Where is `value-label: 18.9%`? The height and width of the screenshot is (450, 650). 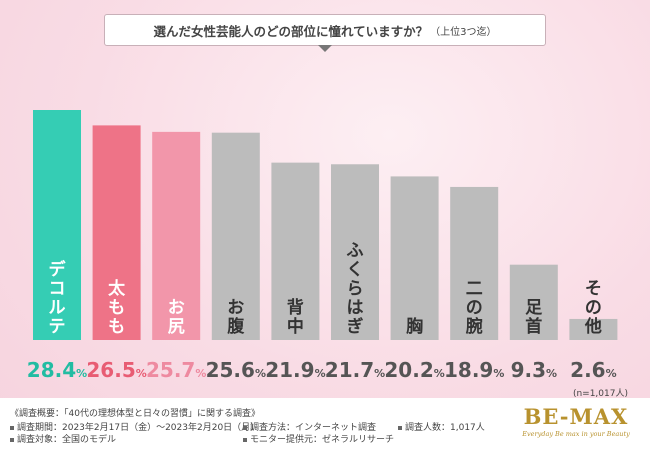
value-label: 18.9% is located at coordinates (474, 370).